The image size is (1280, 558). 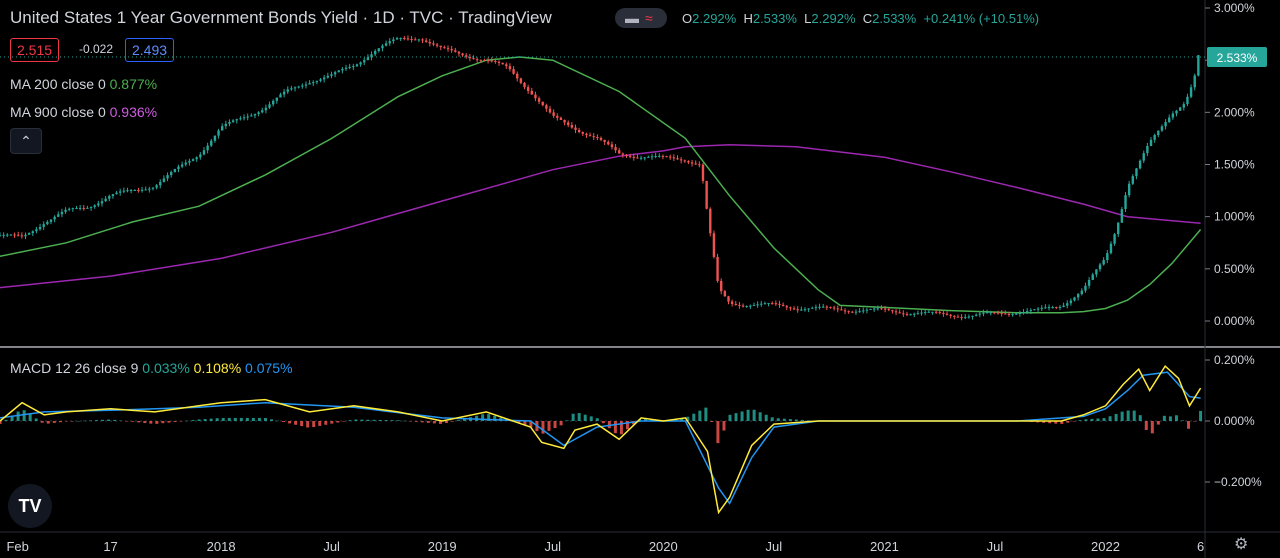 What do you see at coordinates (808, 18) in the screenshot?
I see `ohlc-low-key: L` at bounding box center [808, 18].